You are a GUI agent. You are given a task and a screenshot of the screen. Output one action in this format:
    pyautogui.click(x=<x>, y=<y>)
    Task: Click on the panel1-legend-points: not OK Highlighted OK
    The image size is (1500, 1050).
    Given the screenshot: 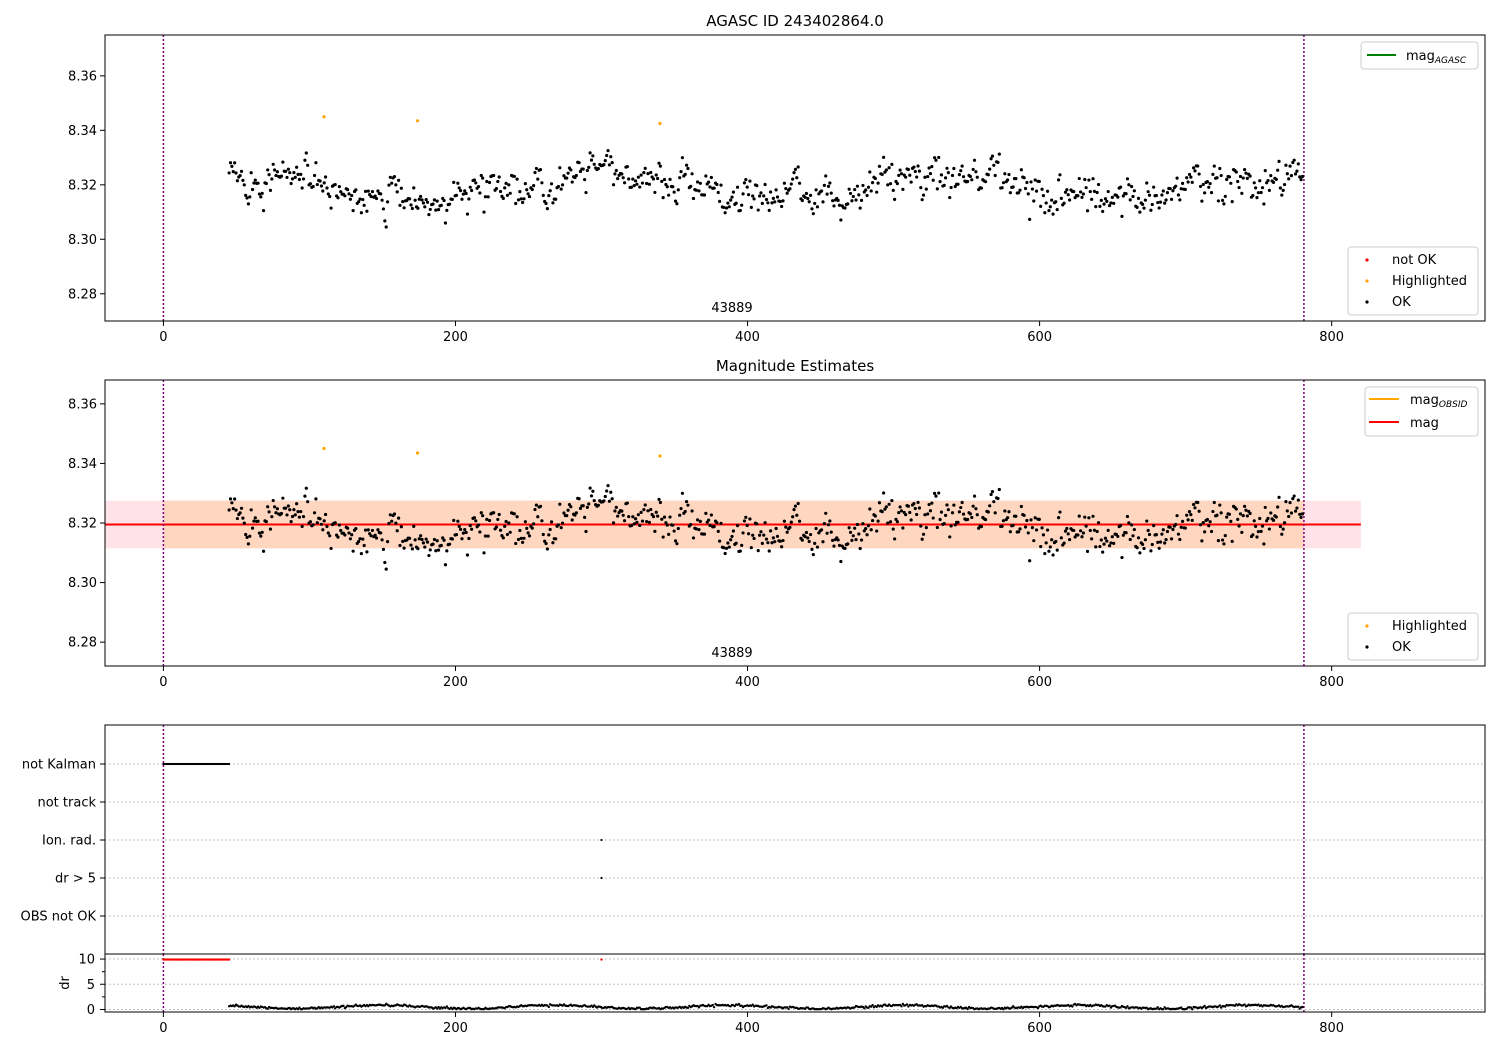 What is the action you would take?
    pyautogui.click(x=1413, y=281)
    